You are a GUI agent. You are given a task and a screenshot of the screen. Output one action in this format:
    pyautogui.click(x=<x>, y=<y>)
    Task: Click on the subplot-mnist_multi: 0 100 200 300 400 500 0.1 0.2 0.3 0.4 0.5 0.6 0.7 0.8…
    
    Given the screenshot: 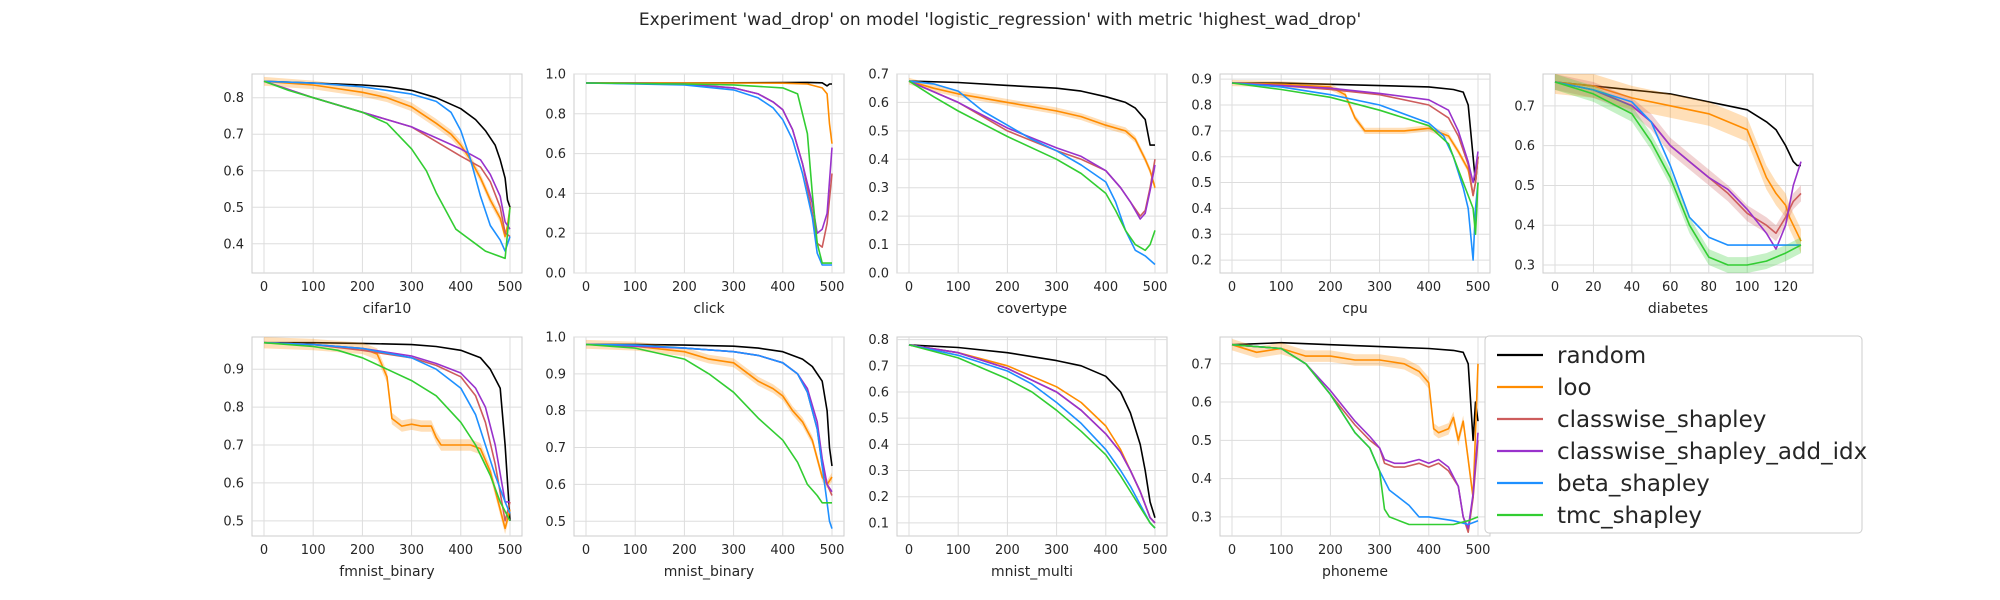 What is the action you would take?
    pyautogui.click(x=1018, y=456)
    